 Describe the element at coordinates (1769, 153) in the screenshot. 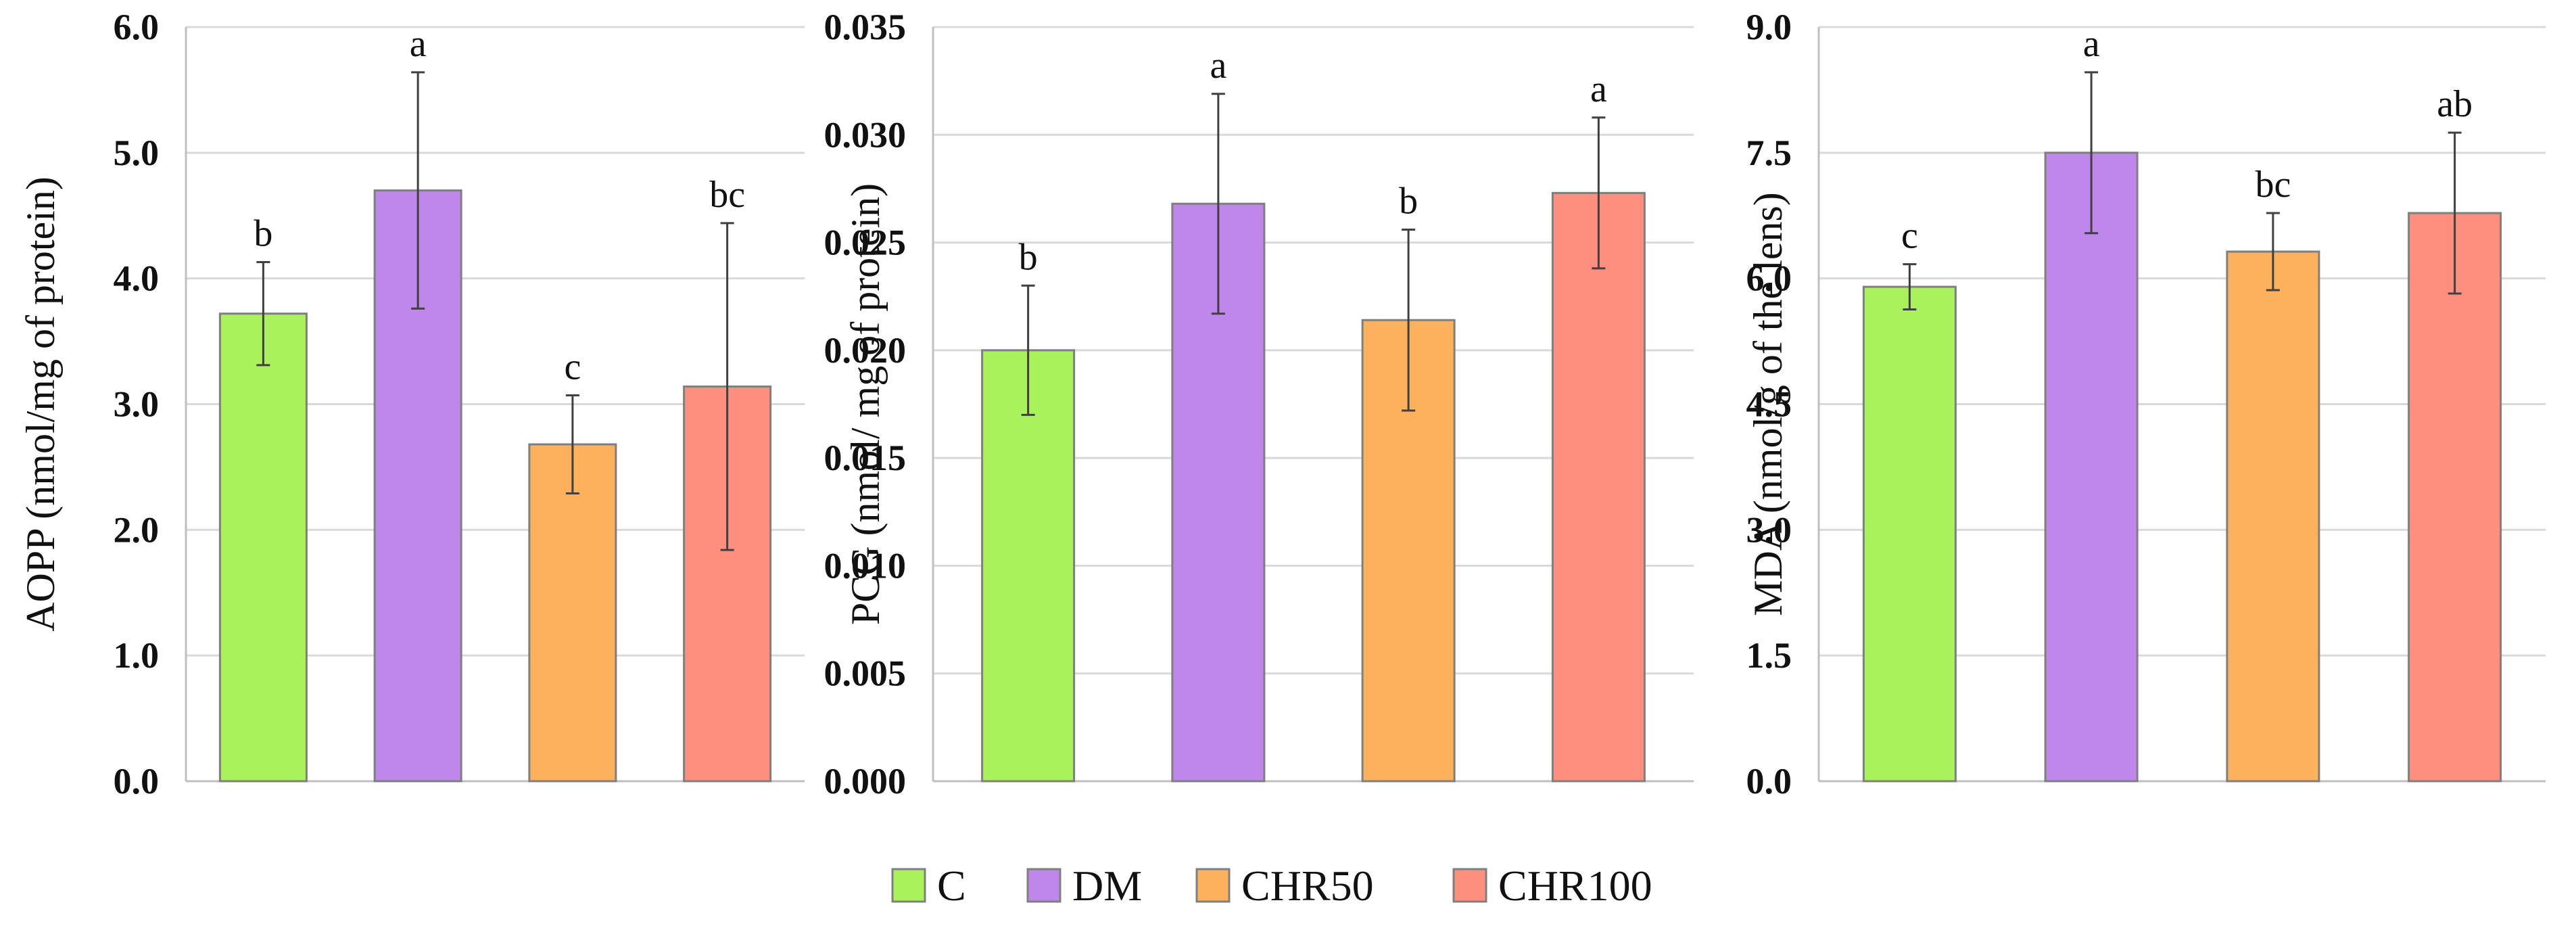

I see `y-tick-label: 7.5` at that location.